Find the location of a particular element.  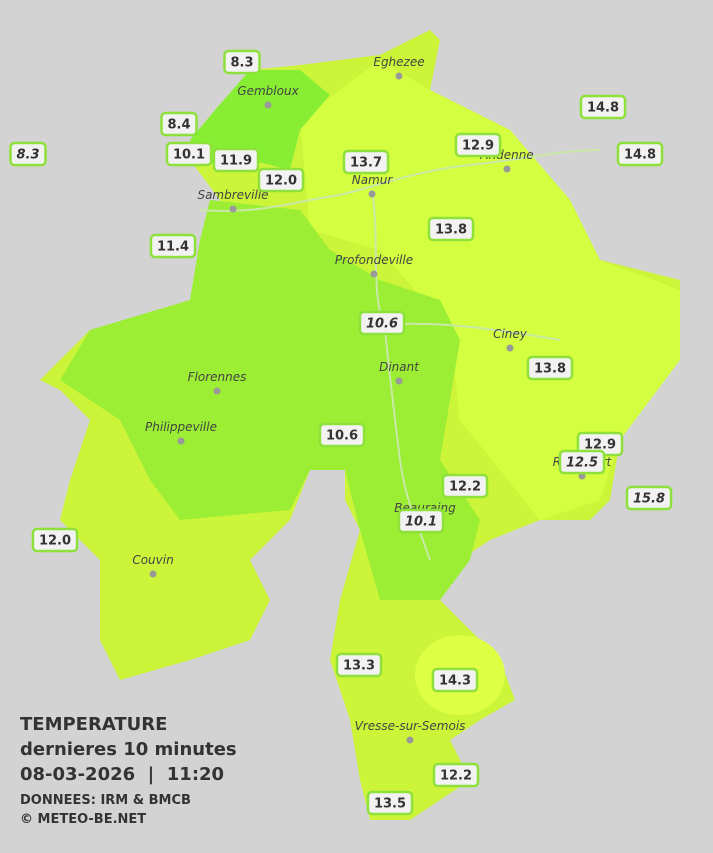

legend-subtitle: dernieres 10 minutes is located at coordinates (128, 749).